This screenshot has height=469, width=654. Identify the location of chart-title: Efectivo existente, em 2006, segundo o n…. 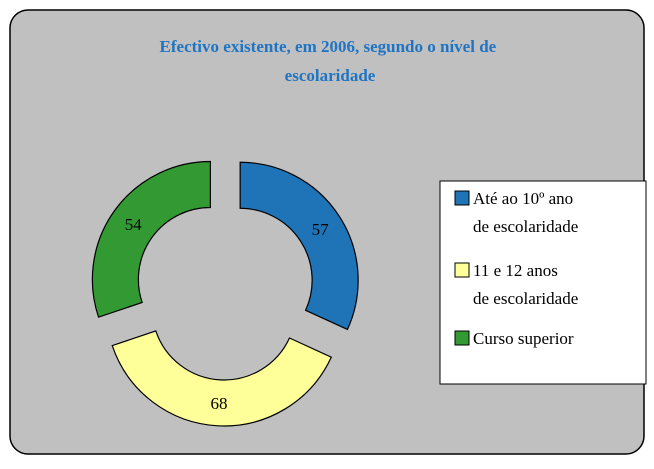
(330, 61).